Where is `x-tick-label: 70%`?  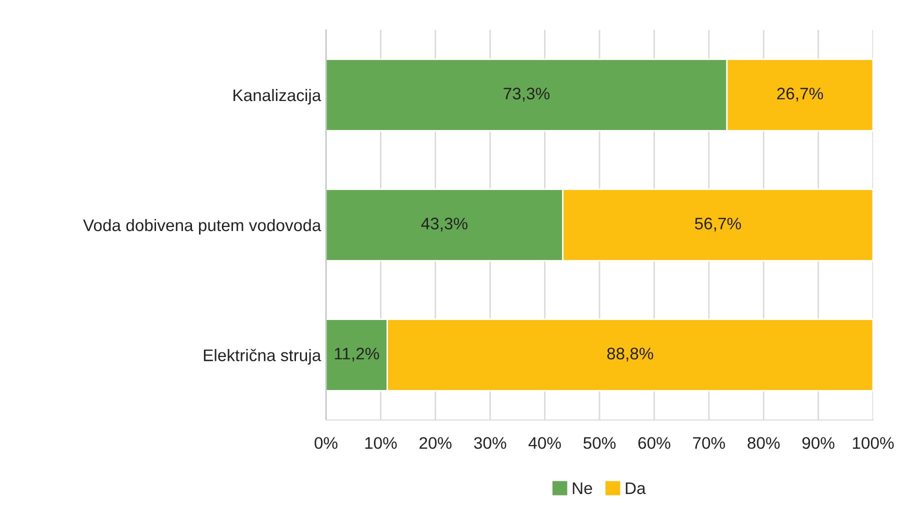 x-tick-label: 70% is located at coordinates (709, 443).